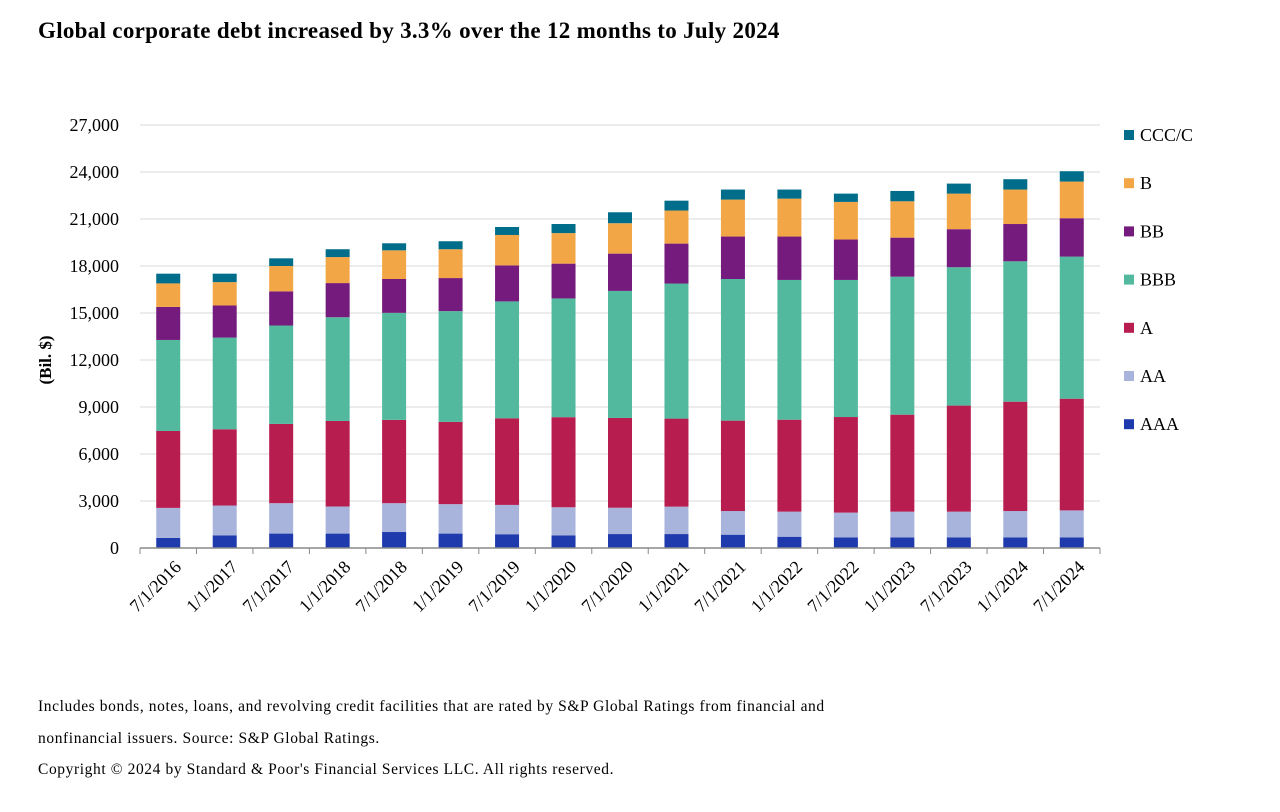 Image resolution: width=1280 pixels, height=812 pixels. What do you see at coordinates (945, 586) in the screenshot?
I see `x-tick-label: 7/1/2023` at bounding box center [945, 586].